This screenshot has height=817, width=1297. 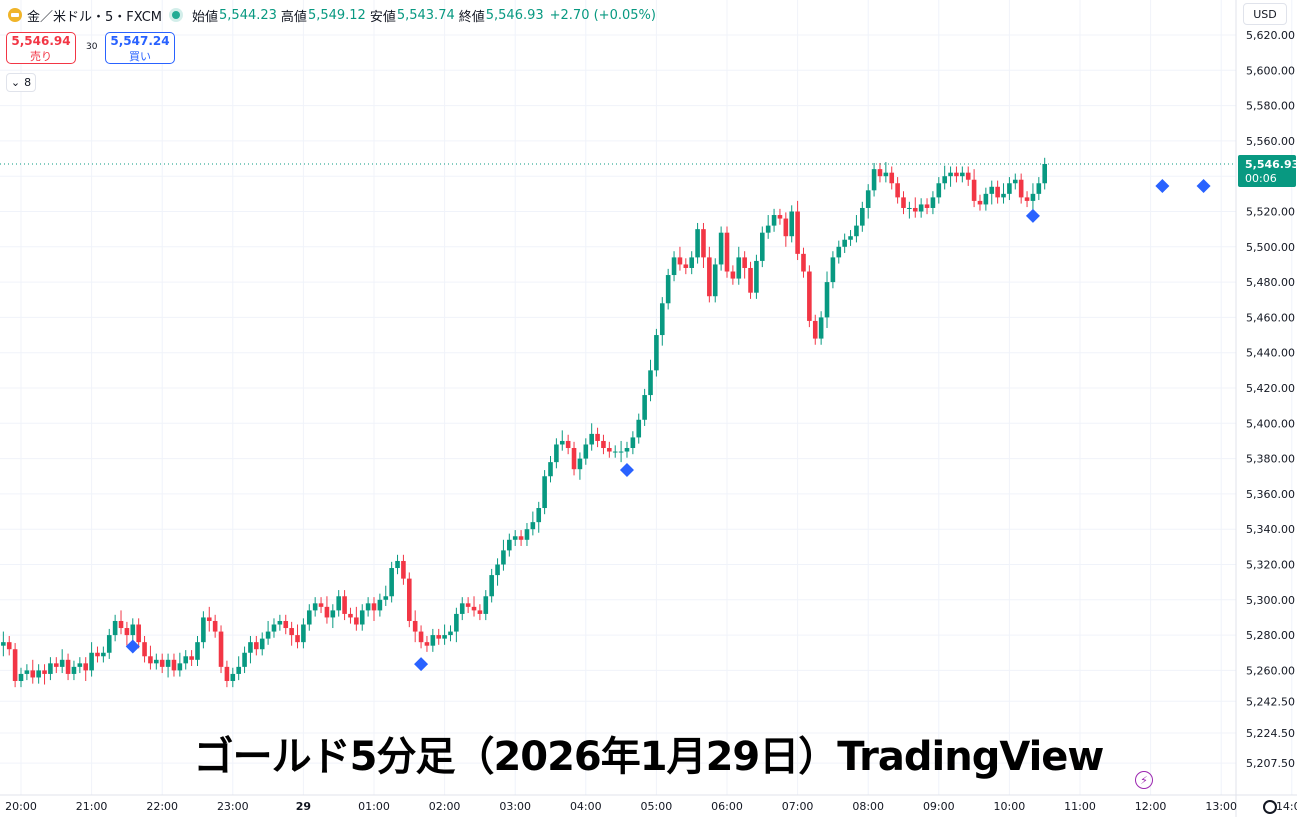 I want to click on y-tick-label: 5,520.00, so click(x=1270, y=212).